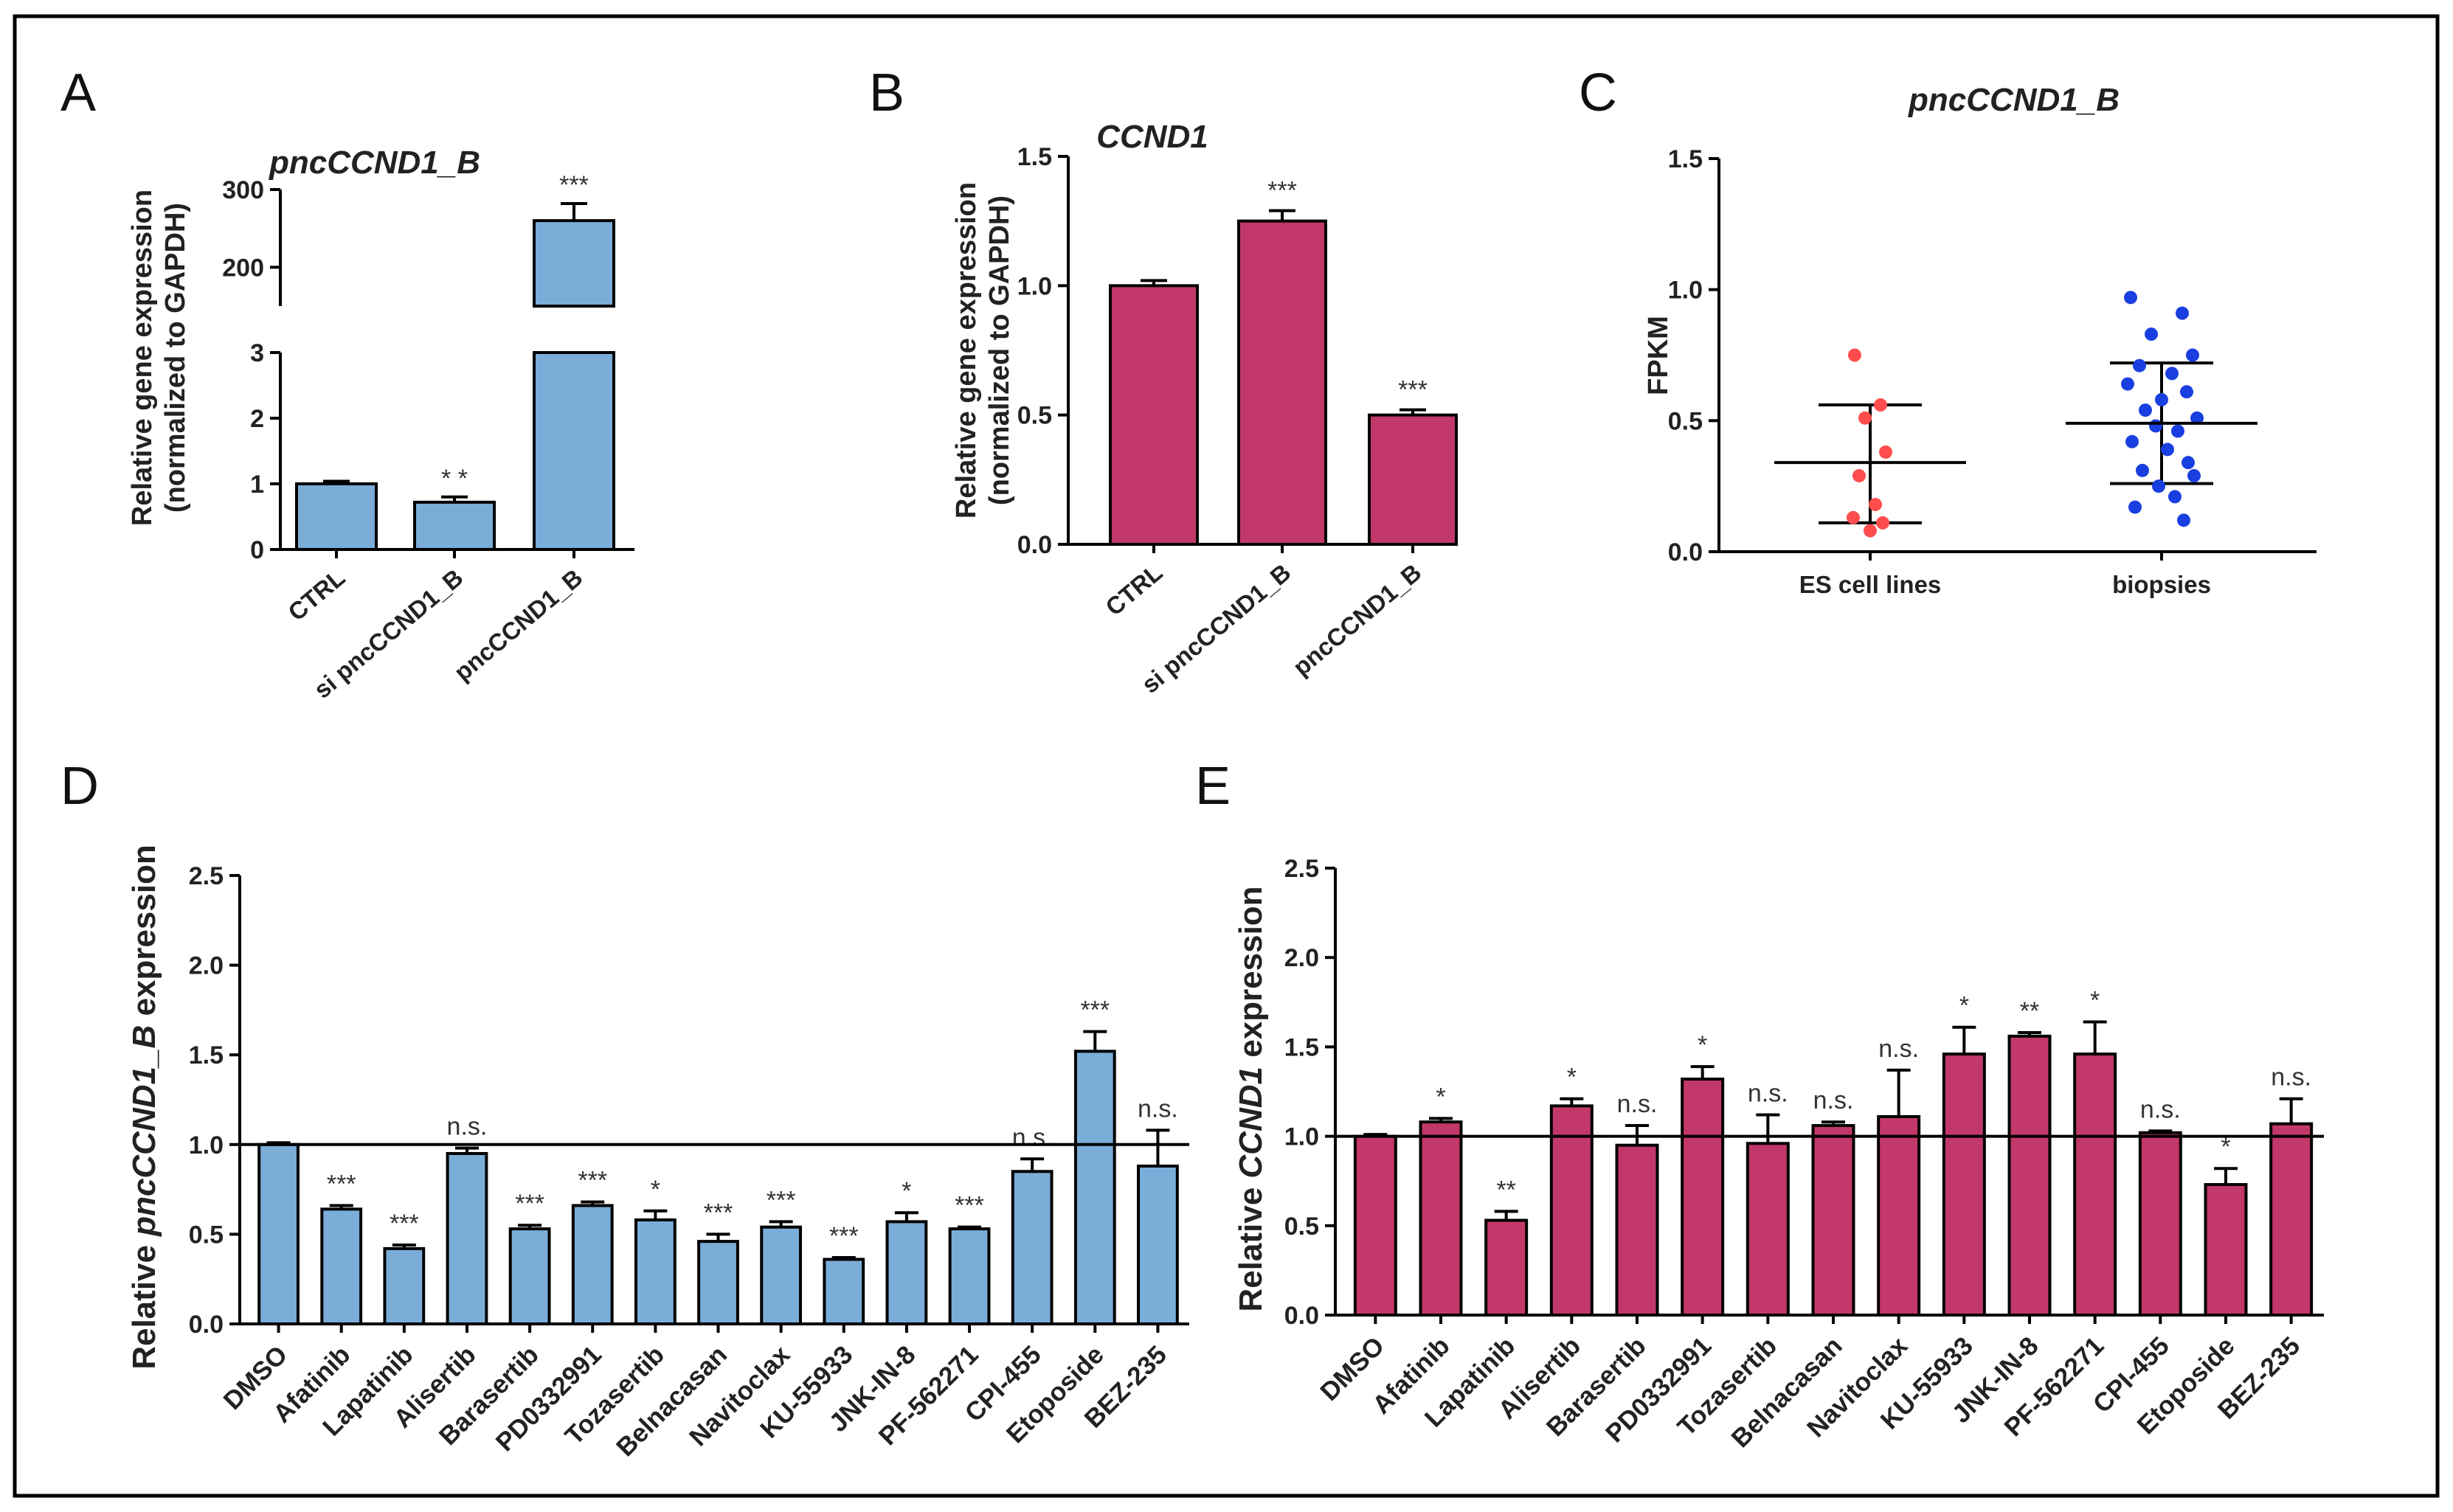 The height and width of the screenshot is (1512, 2453). I want to click on y-axis-label-line1: Relative gene expression, so click(966, 350).